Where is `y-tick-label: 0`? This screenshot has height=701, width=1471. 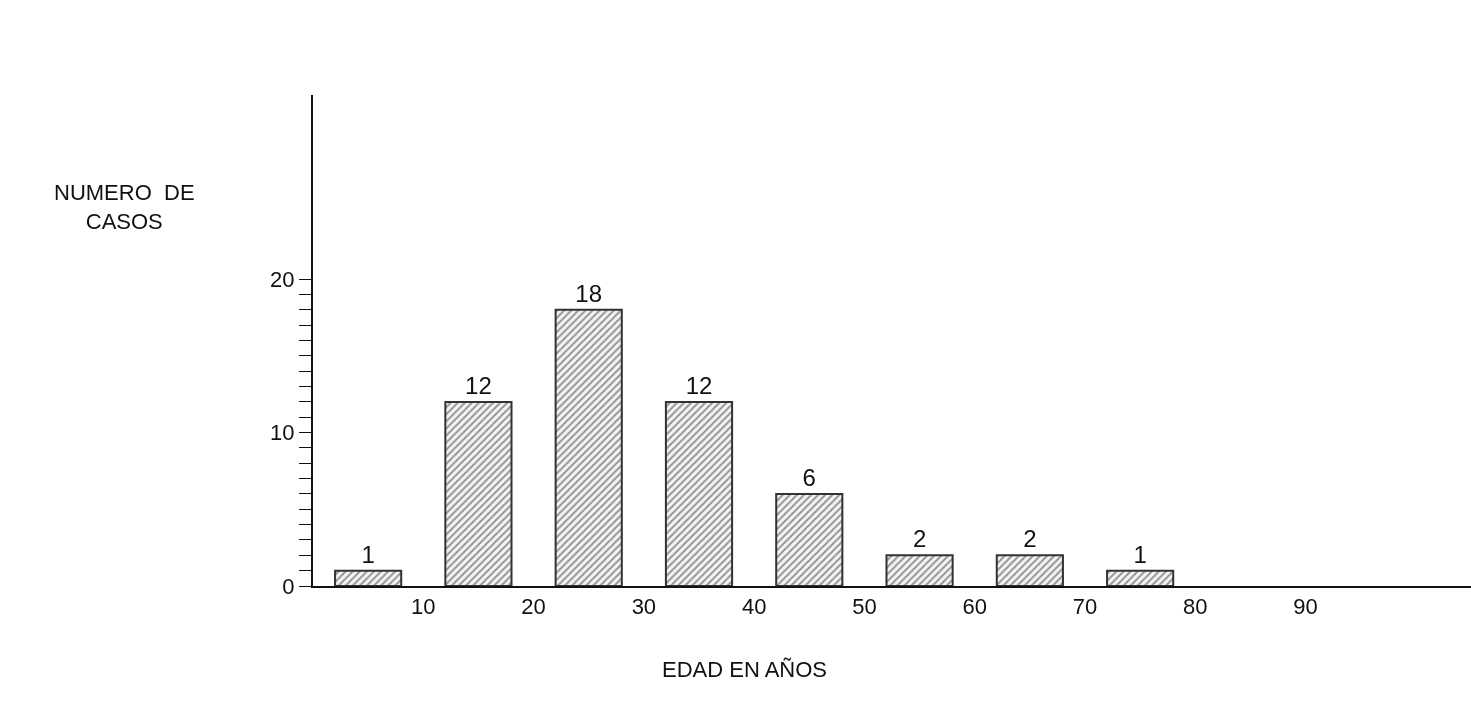
y-tick-label: 0 is located at coordinates (288, 586).